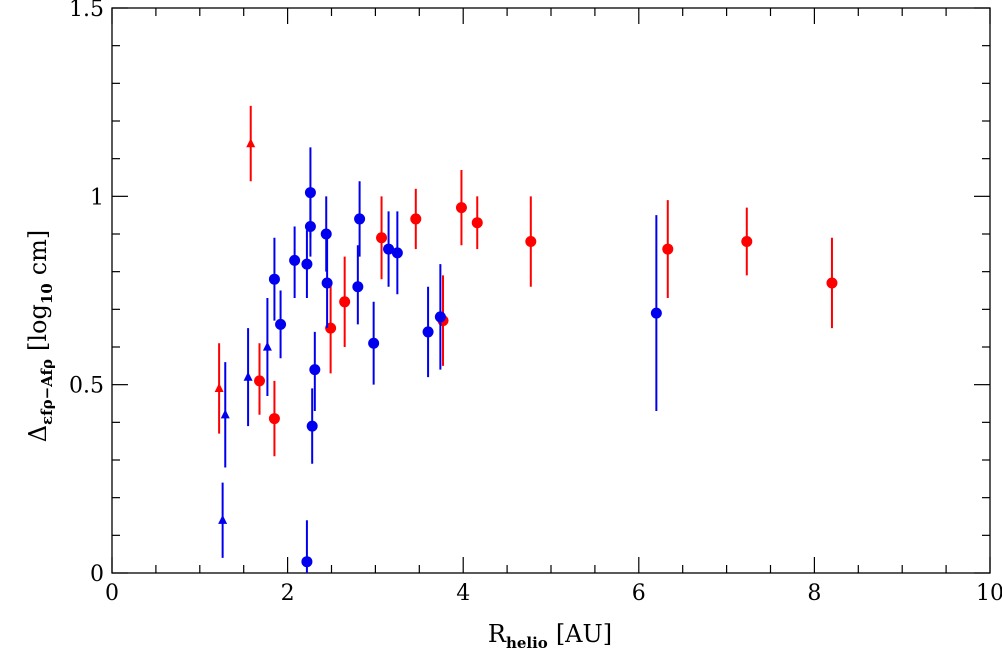 Image resolution: width=1002 pixels, height=652 pixels. What do you see at coordinates (86, 11) in the screenshot?
I see `y-tick-label: 1.5` at bounding box center [86, 11].